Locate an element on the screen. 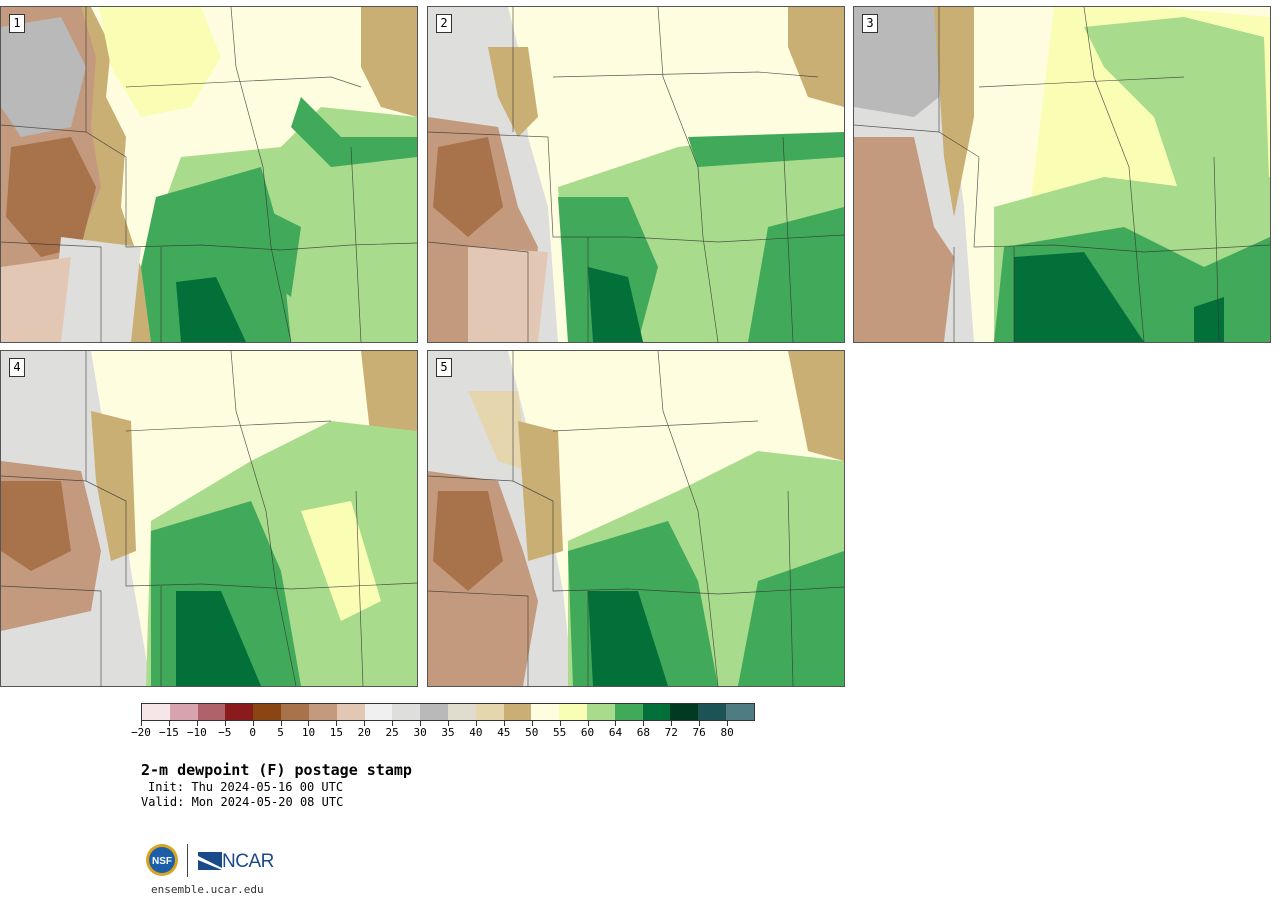  colorbar-tick-label: 50 is located at coordinates (532, 732).